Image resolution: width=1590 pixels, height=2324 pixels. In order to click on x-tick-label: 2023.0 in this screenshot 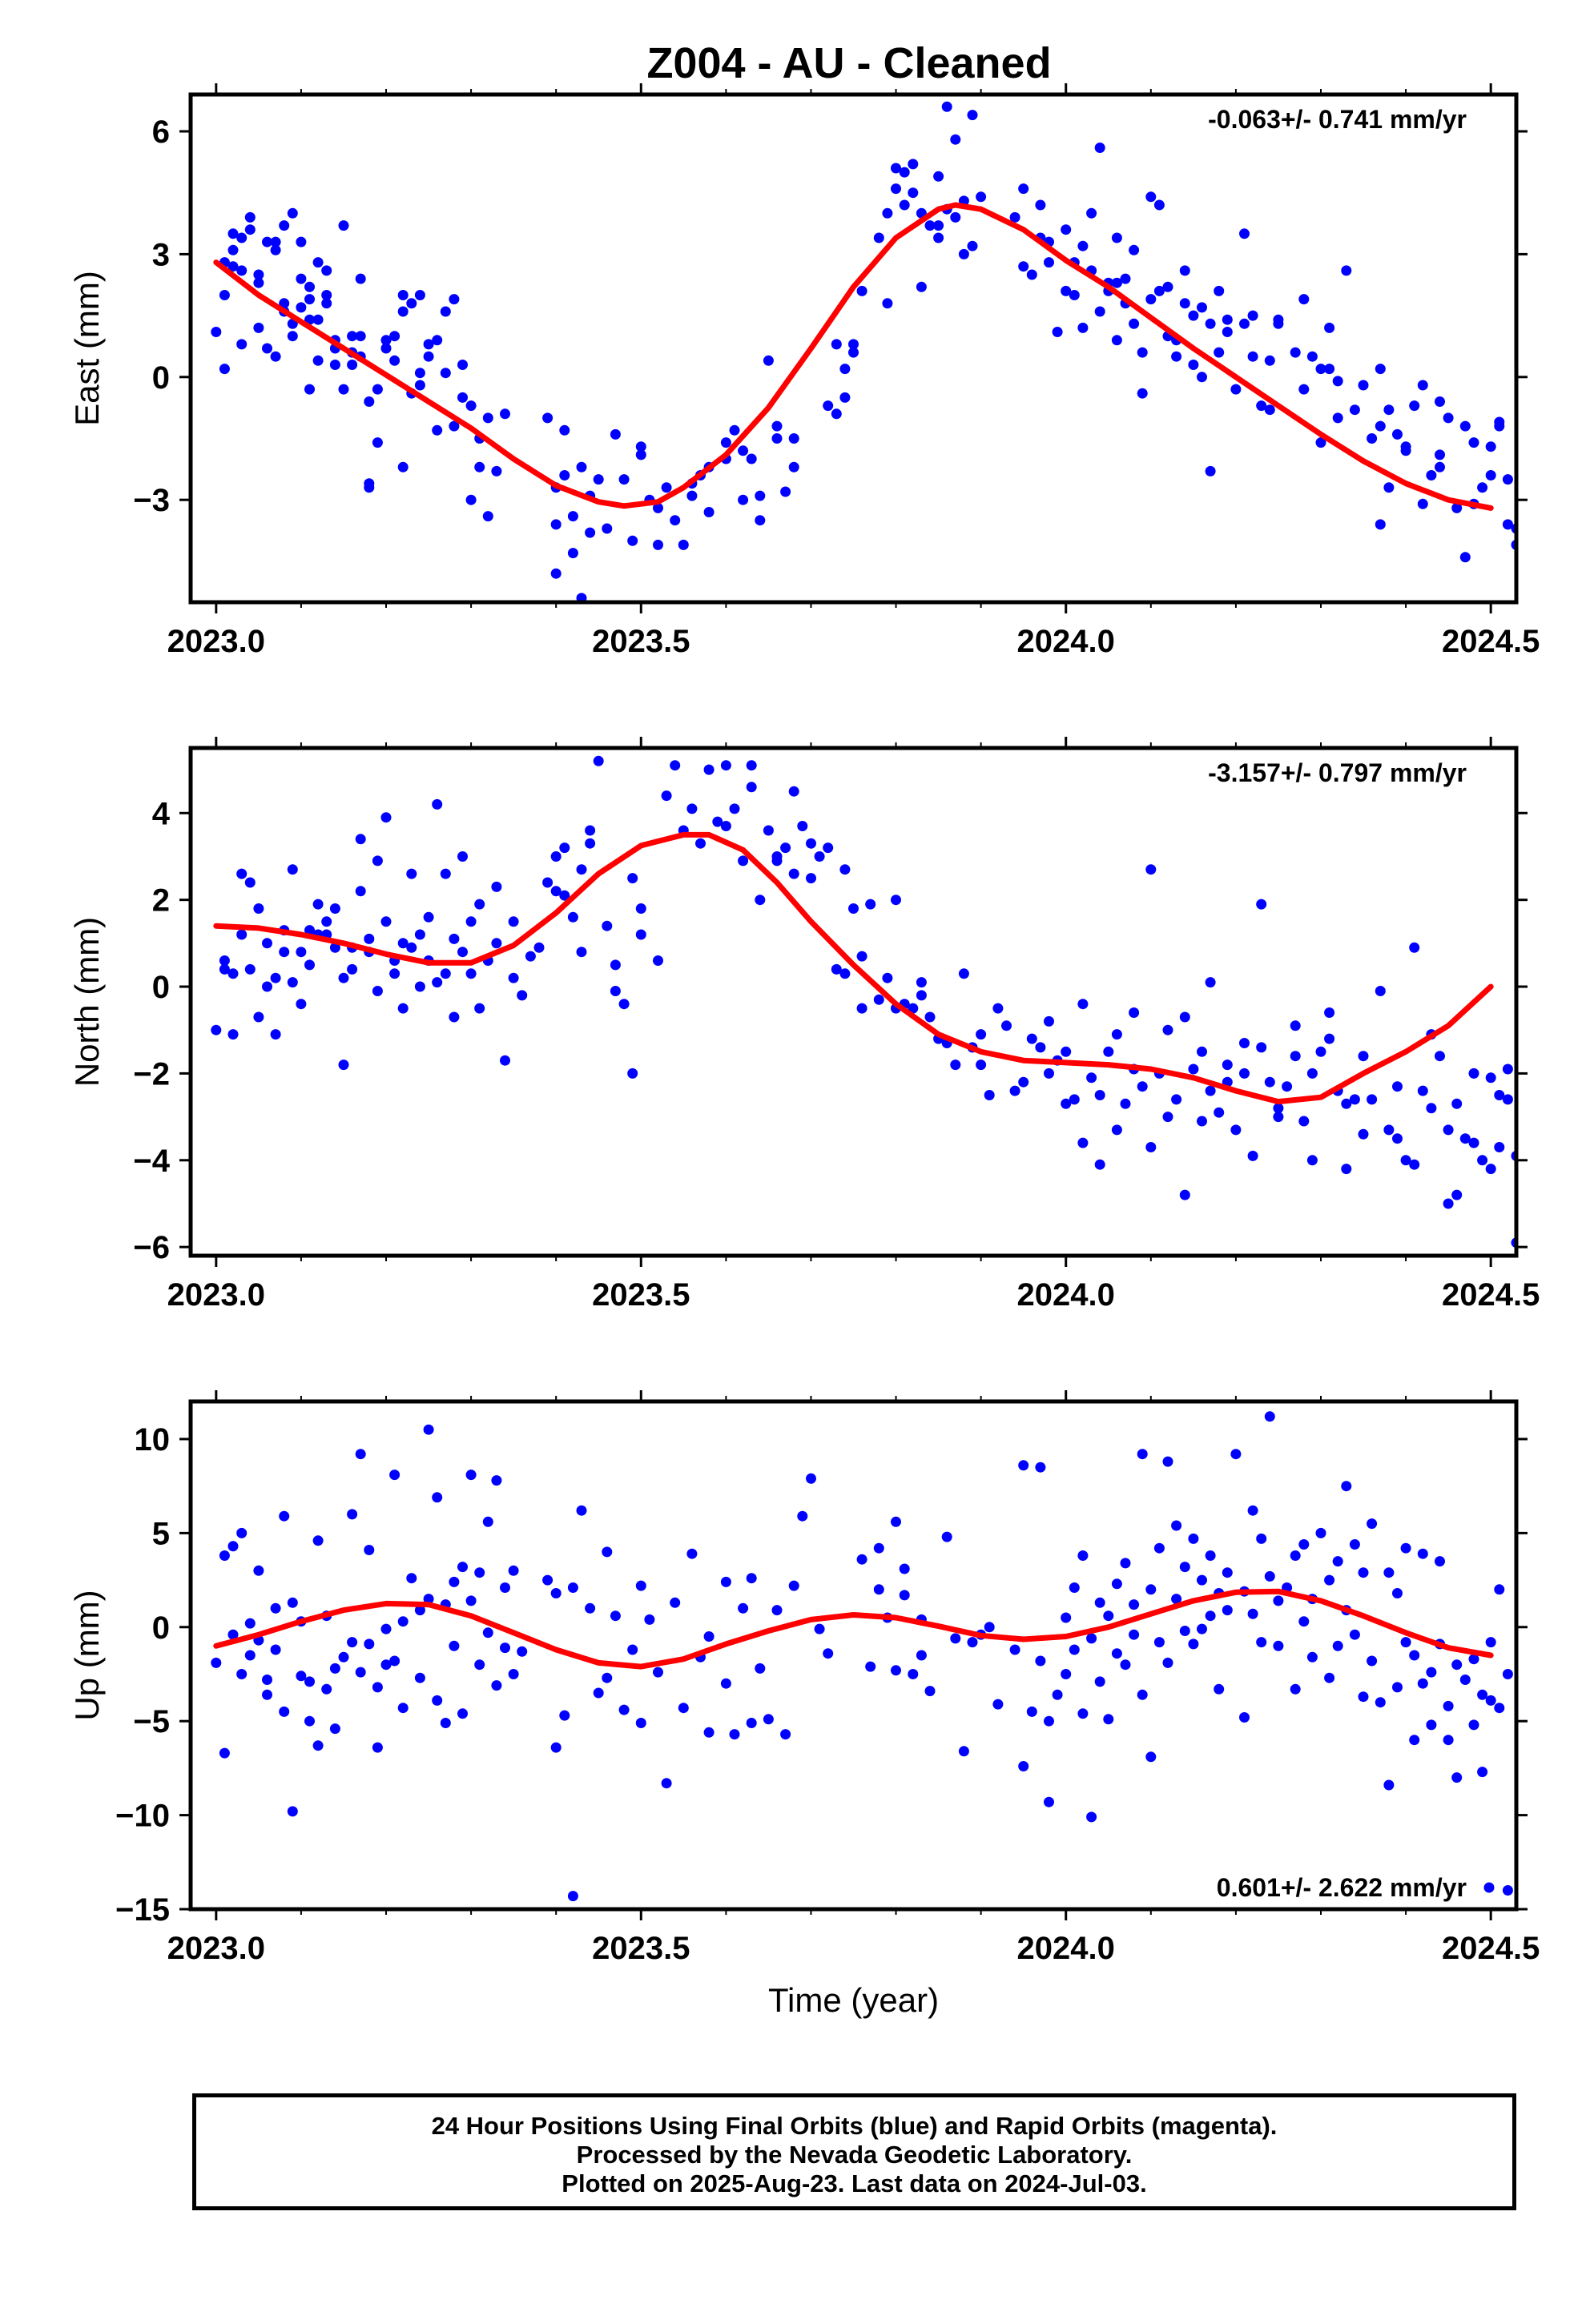, I will do `click(216, 641)`.